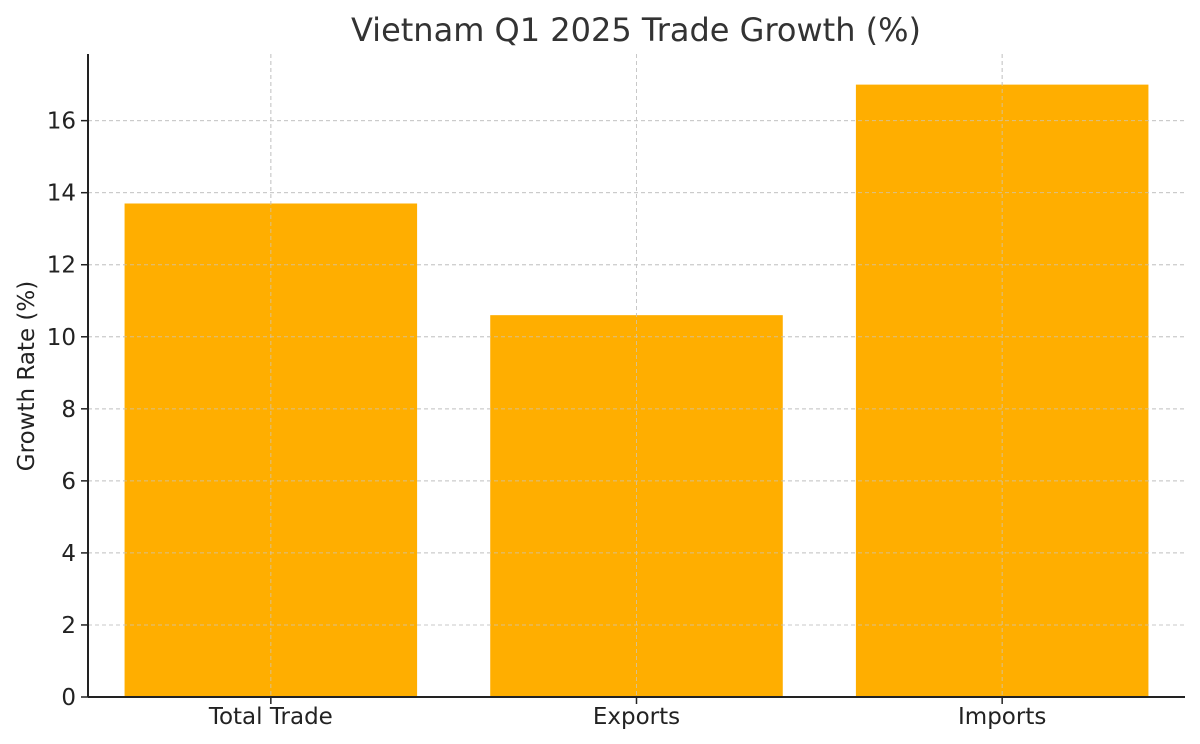  I want to click on y-tick-label: 12, so click(61, 266).